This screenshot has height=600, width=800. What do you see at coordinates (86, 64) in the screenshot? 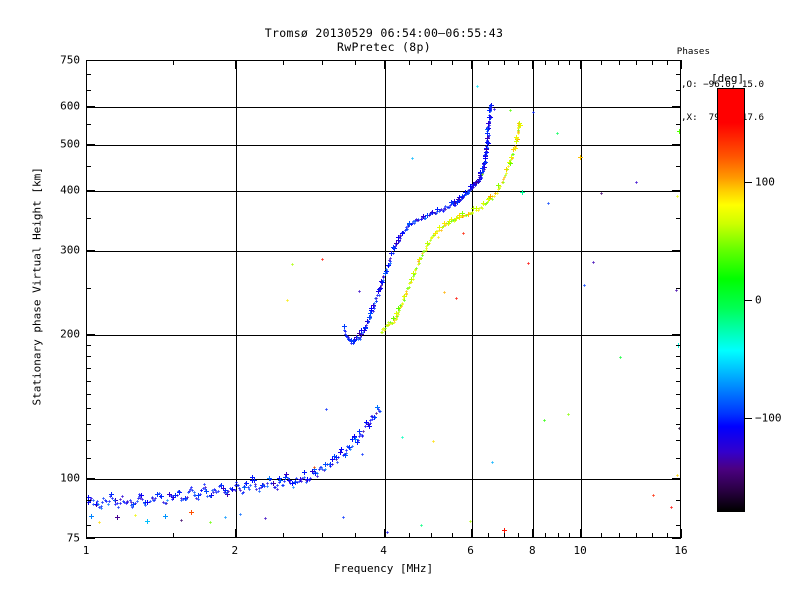
I see `x-tick-major-top` at bounding box center [86, 64].